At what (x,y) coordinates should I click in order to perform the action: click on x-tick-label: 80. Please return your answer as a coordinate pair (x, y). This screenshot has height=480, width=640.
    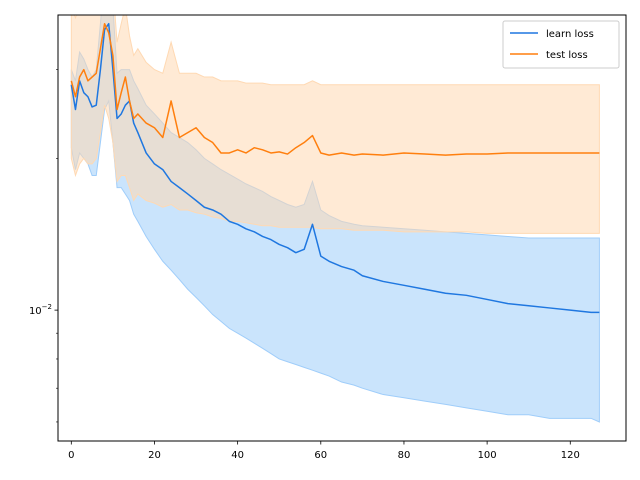
    Looking at the image, I should click on (404, 455).